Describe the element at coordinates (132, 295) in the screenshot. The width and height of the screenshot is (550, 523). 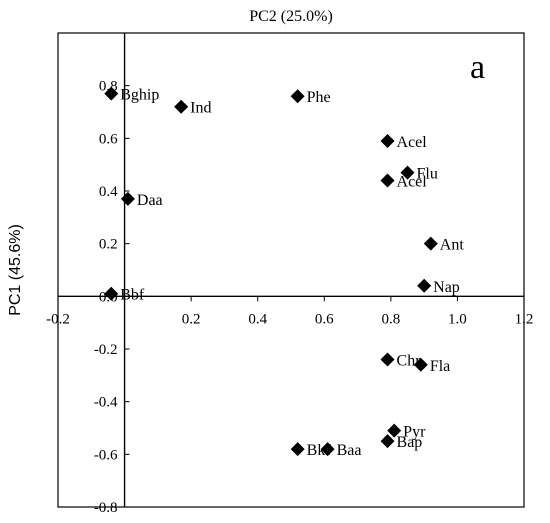
I see `data-point-label: Bbf` at that location.